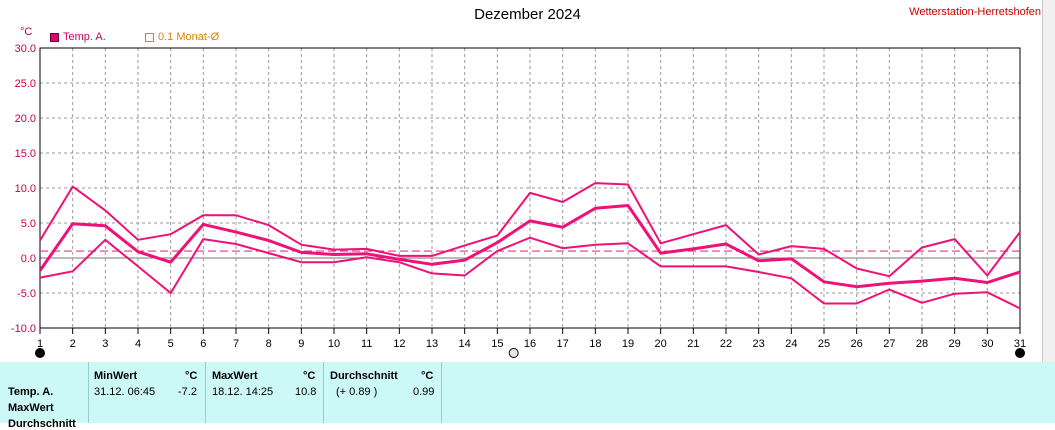 The width and height of the screenshot is (1055, 430). What do you see at coordinates (791, 344) in the screenshot?
I see `x-tick-label: 24` at bounding box center [791, 344].